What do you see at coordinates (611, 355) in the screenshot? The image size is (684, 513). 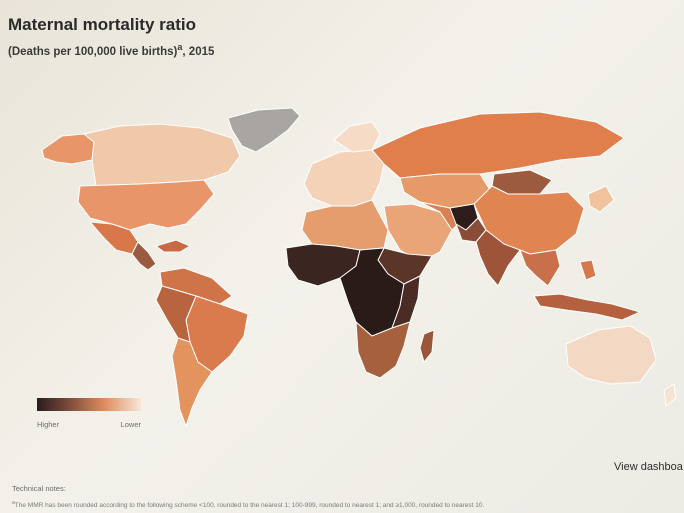 I see `australia` at bounding box center [611, 355].